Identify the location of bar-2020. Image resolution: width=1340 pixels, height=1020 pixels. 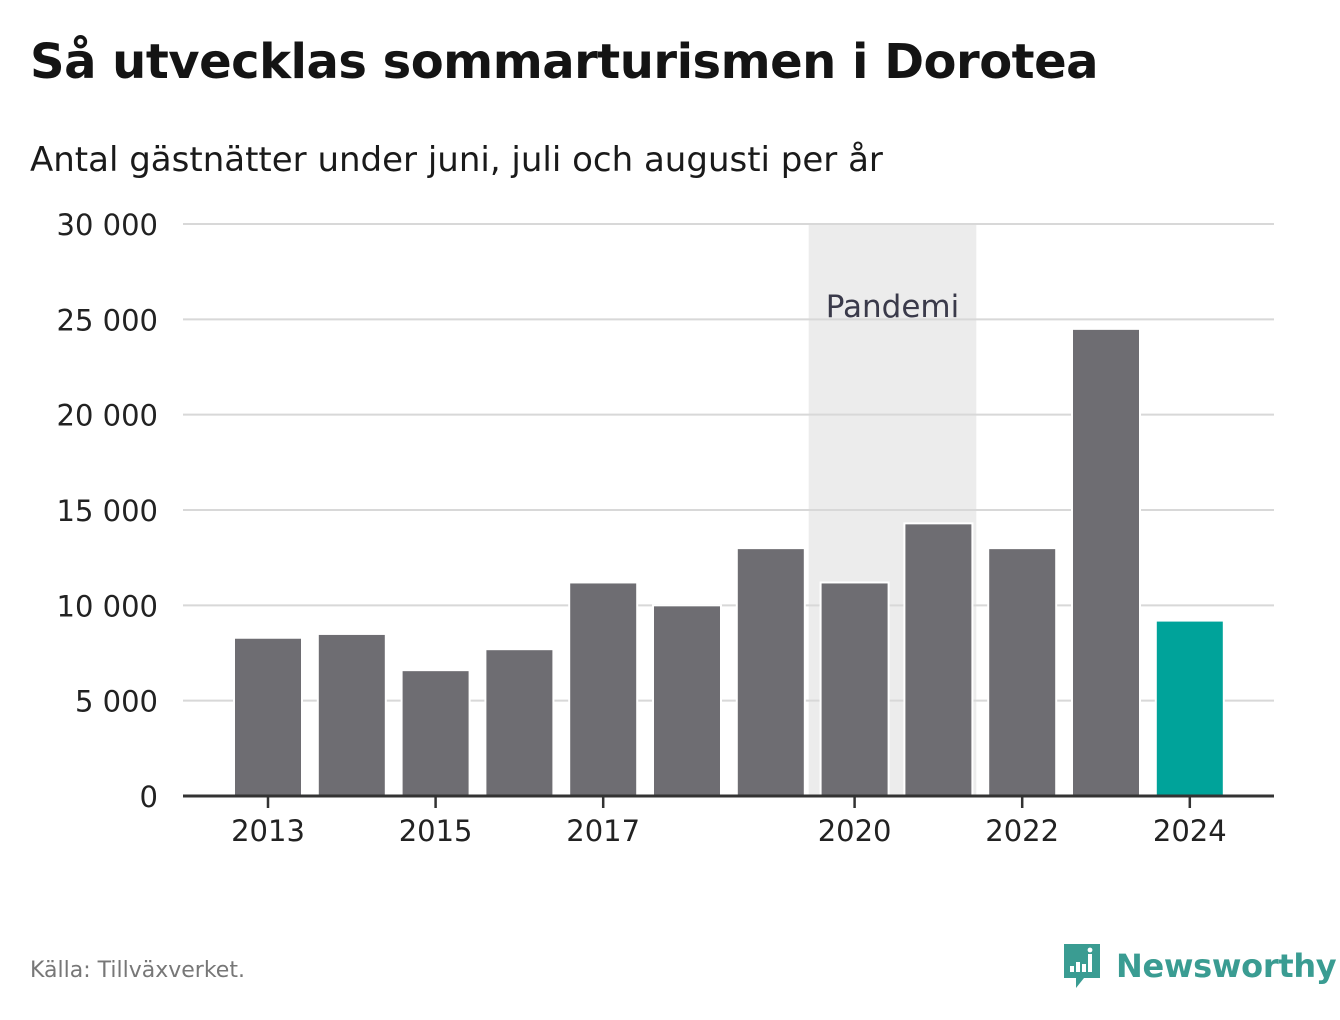
(854, 689).